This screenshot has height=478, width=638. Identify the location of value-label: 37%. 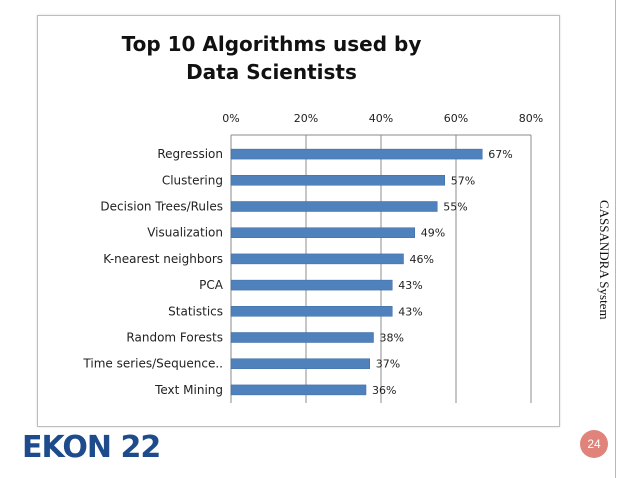
(388, 364).